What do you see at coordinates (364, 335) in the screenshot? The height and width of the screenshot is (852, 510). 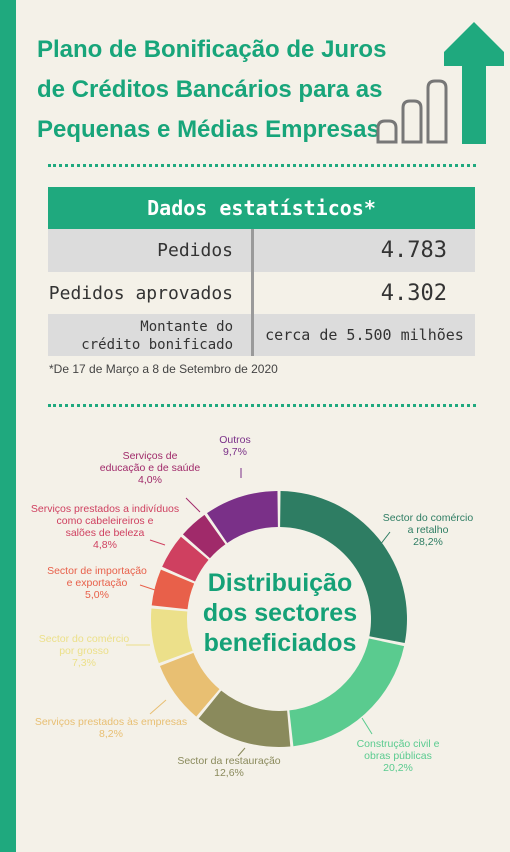 I see `row-value: cerca de 5.500 milhões` at bounding box center [364, 335].